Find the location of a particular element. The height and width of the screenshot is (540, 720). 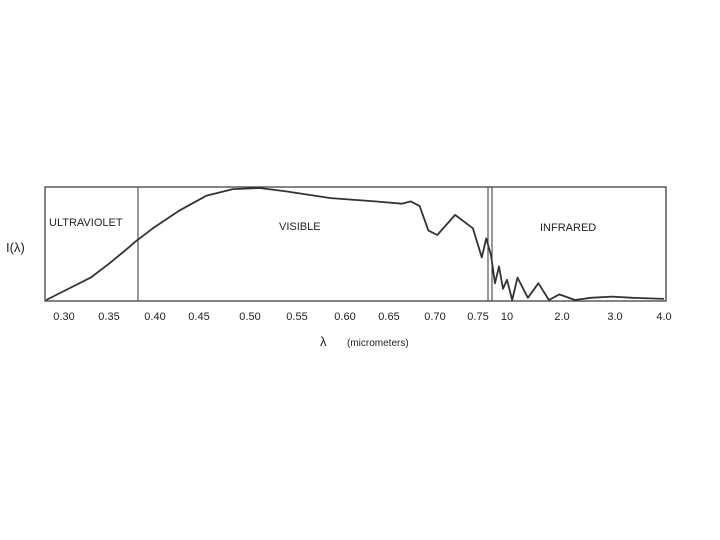

x-axis-label-symbol: λ is located at coordinates (323, 341).